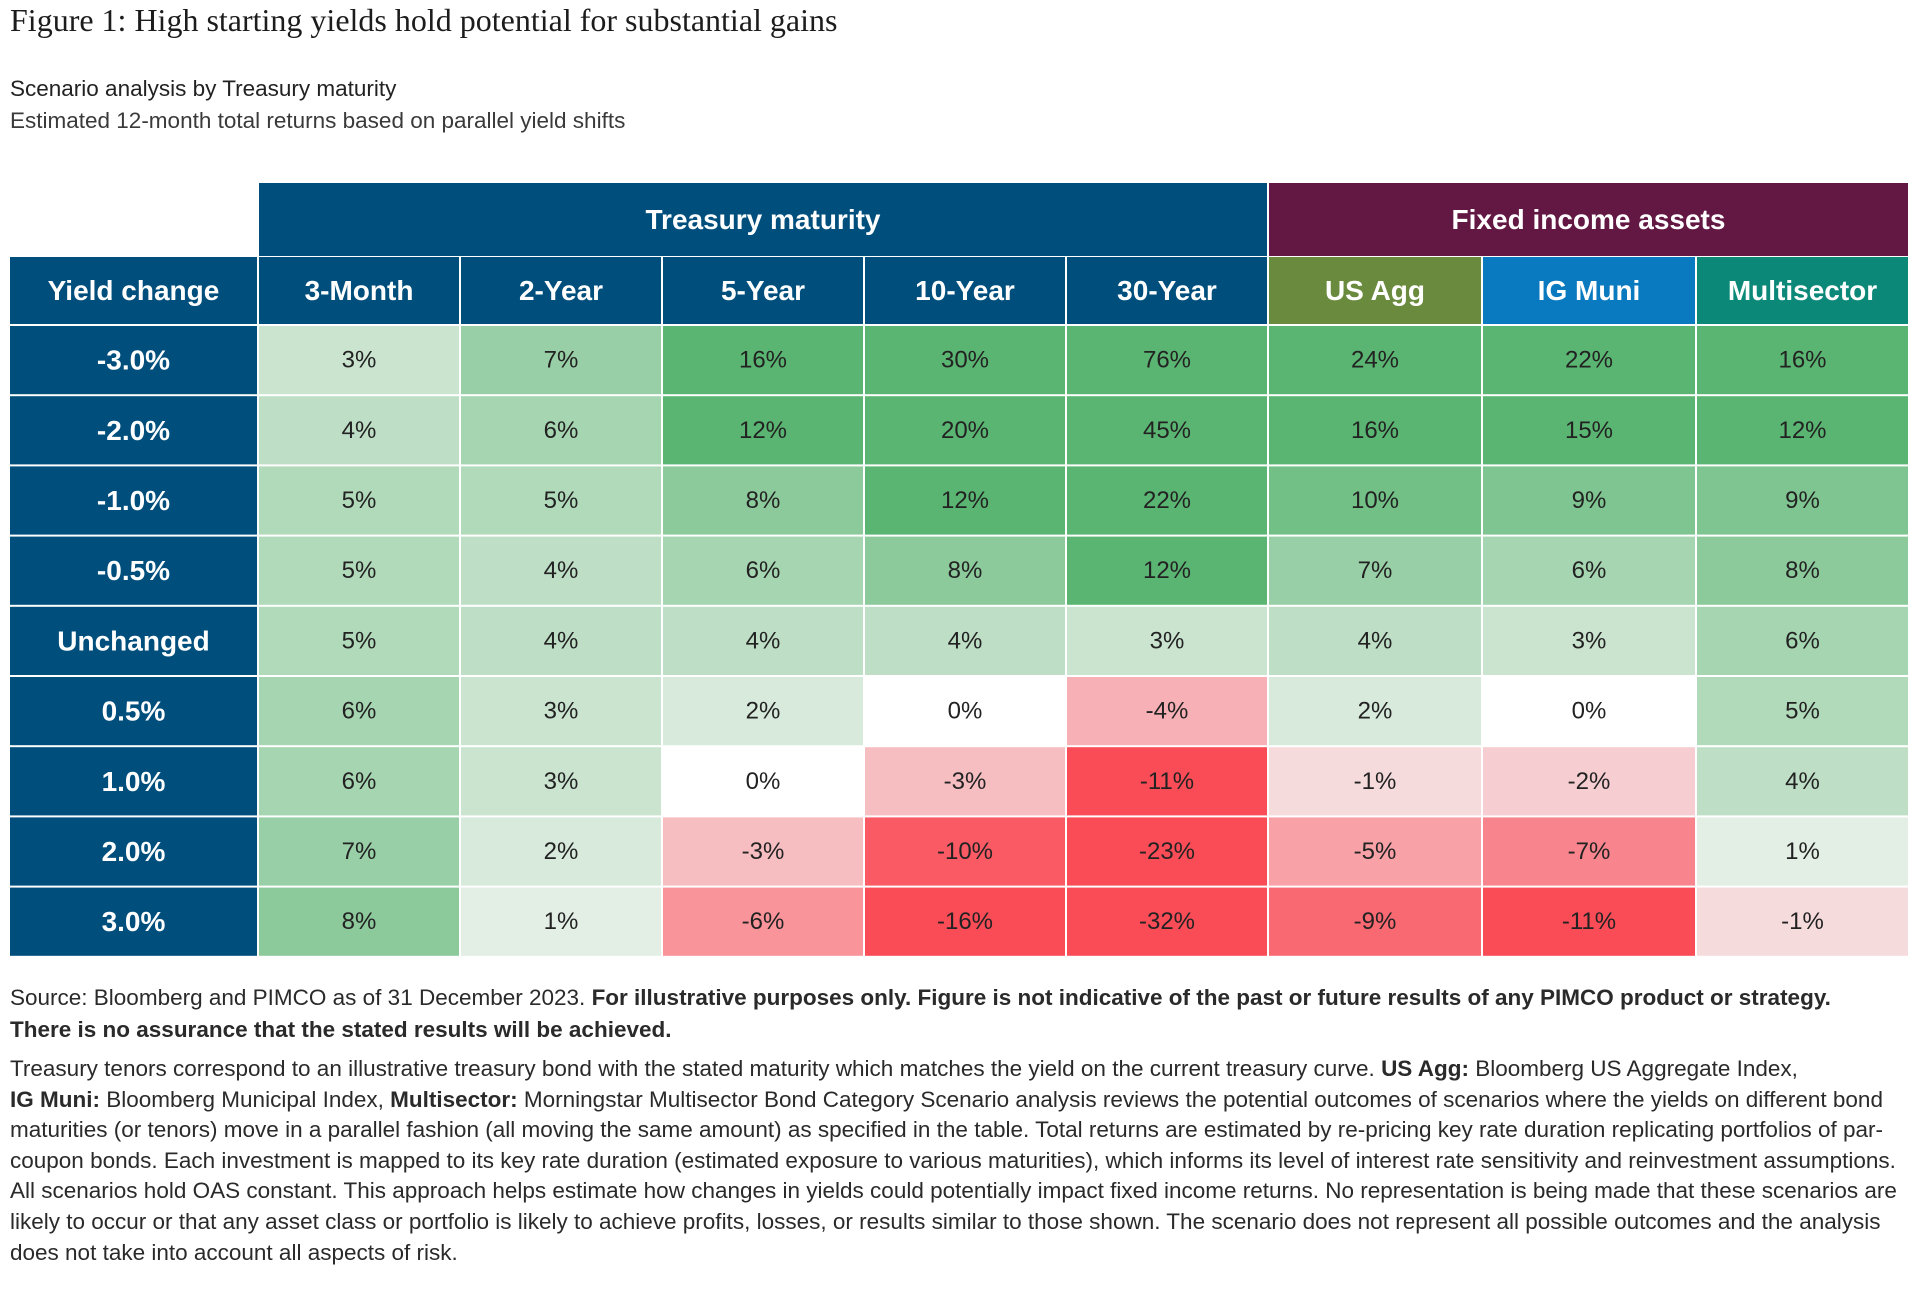 This screenshot has width=1920, height=1292. I want to click on data-label: -9%, so click(1375, 921).